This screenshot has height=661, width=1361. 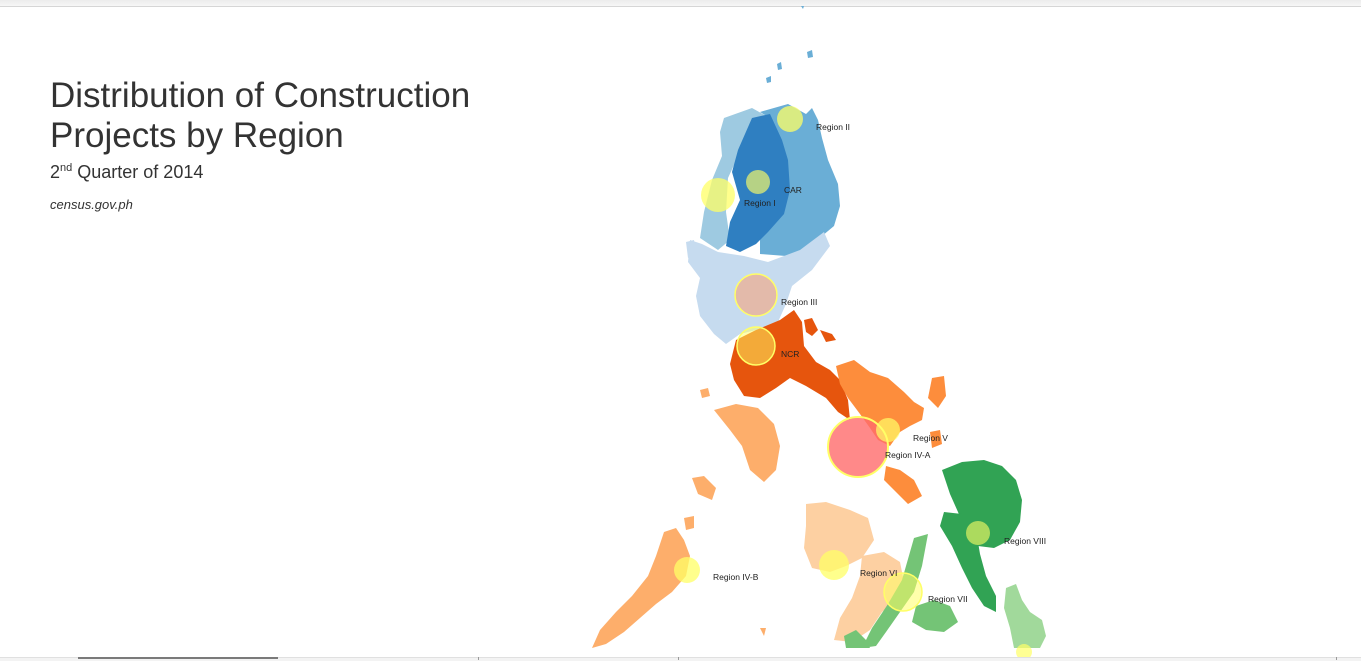 I want to click on bottom-scroll-tab, so click(x=178, y=658).